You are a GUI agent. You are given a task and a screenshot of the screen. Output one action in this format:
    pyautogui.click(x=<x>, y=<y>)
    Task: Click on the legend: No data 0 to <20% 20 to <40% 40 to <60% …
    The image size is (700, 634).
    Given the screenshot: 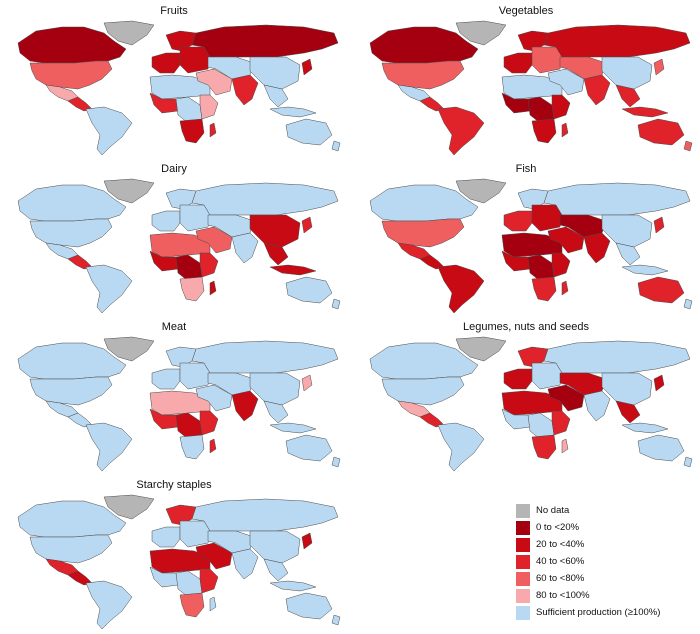 What is the action you would take?
    pyautogui.click(x=606, y=563)
    